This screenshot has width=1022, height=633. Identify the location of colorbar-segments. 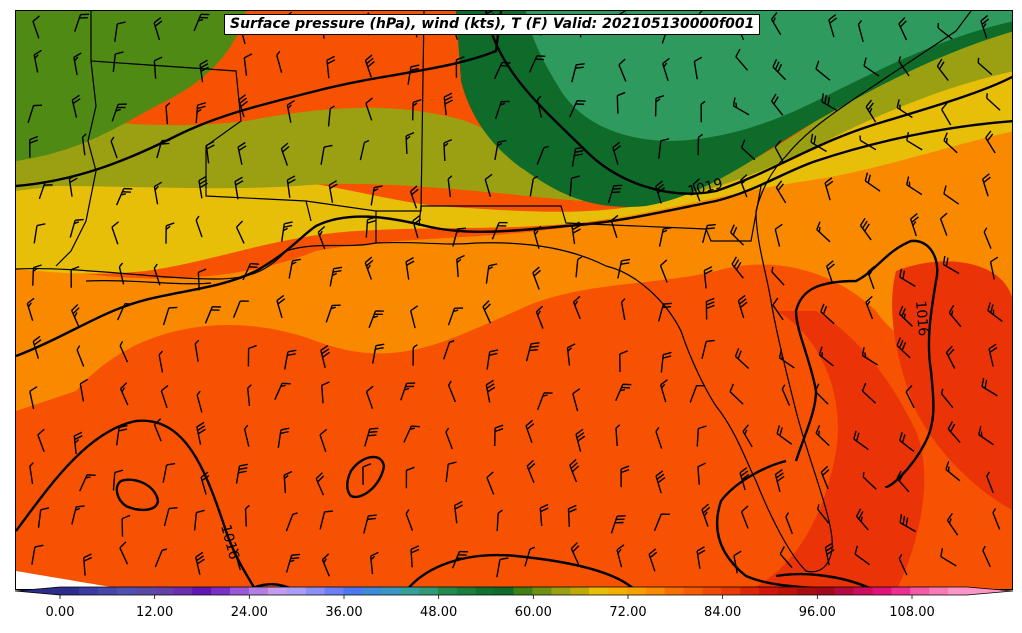
(514, 591).